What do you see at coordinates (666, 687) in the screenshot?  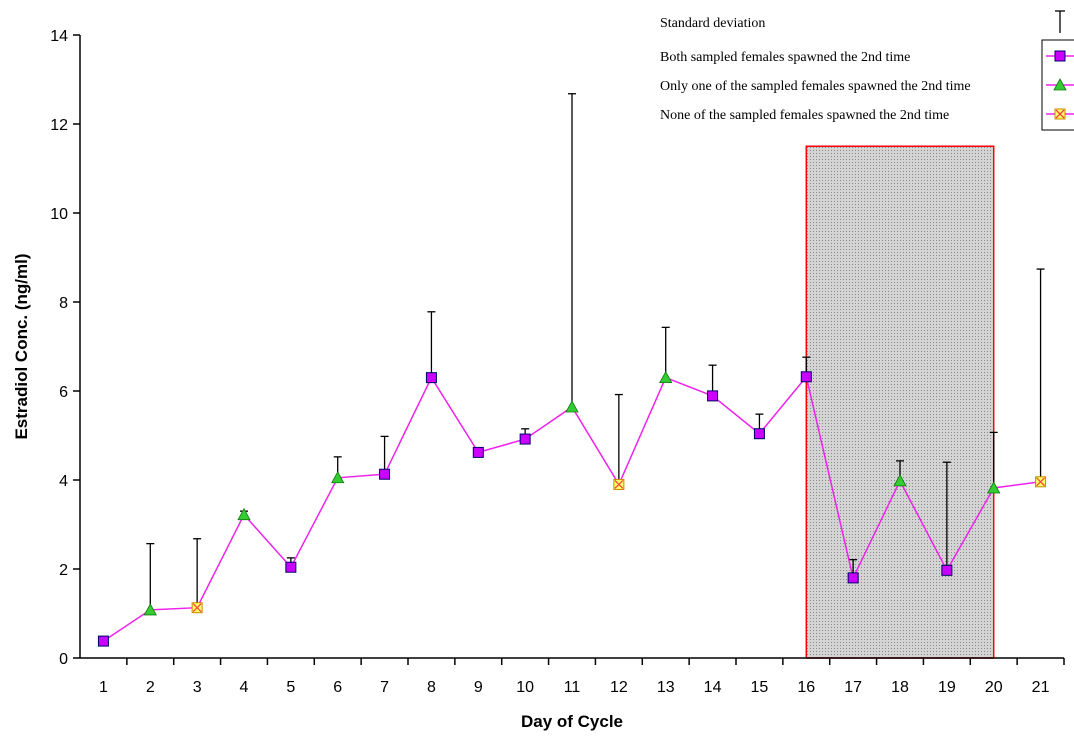 I see `x-tick-label: 13` at bounding box center [666, 687].